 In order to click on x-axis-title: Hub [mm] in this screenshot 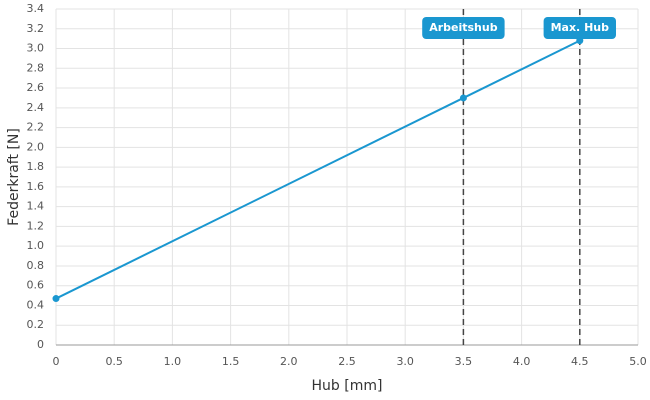, I will do `click(347, 386)`.